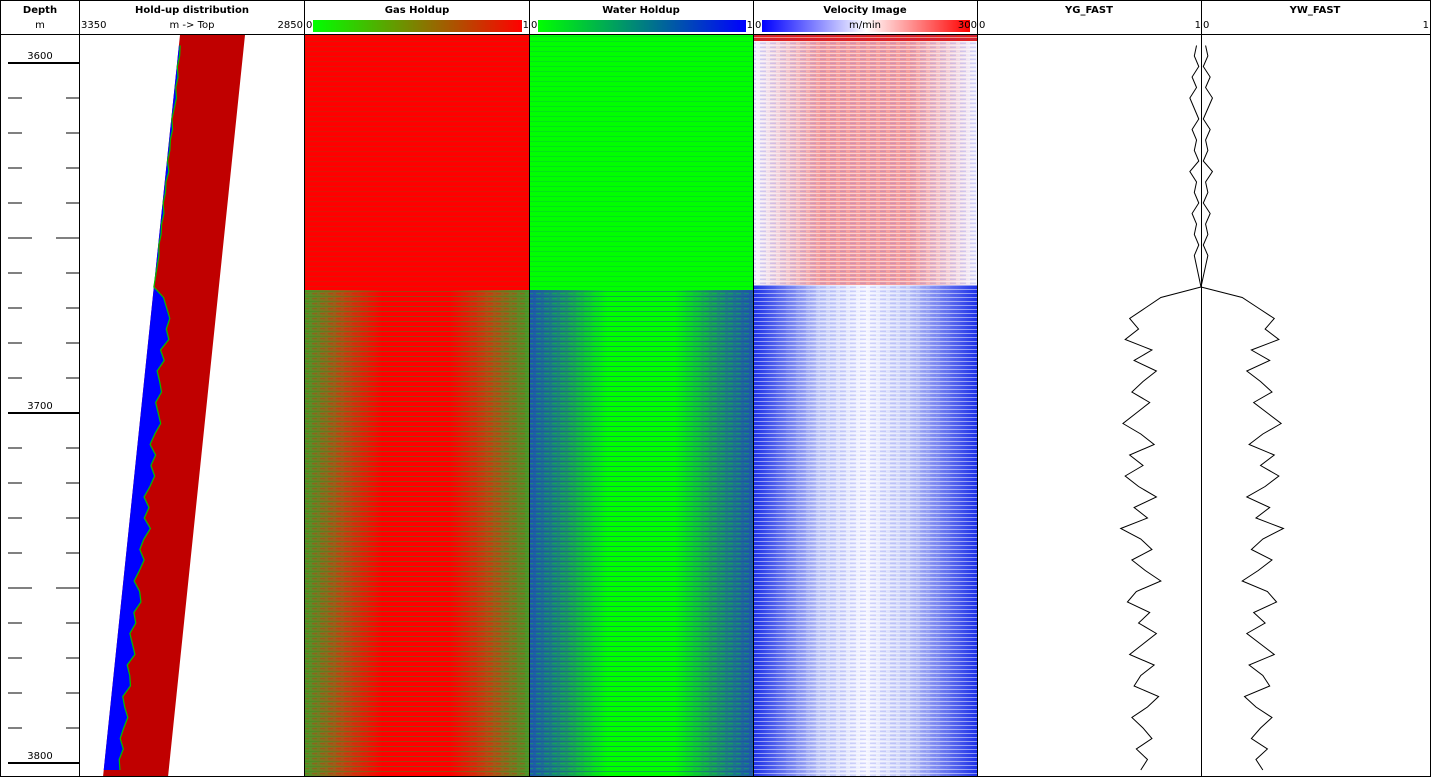  I want to click on track-title: YW_FAST, so click(1315, 10).